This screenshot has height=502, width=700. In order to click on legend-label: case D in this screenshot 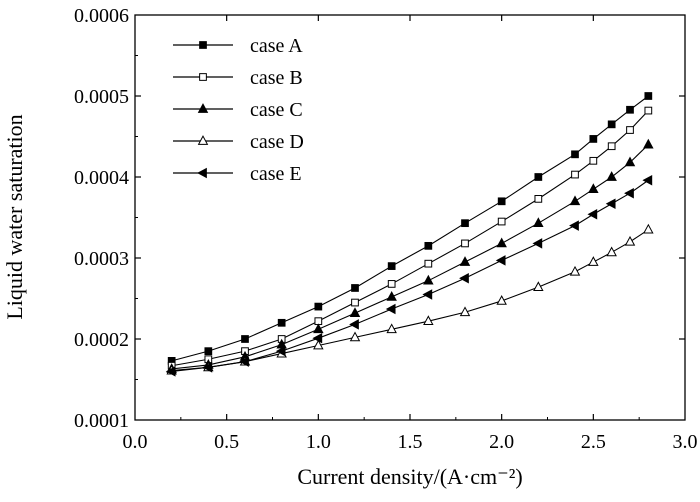, I will do `click(277, 142)`.